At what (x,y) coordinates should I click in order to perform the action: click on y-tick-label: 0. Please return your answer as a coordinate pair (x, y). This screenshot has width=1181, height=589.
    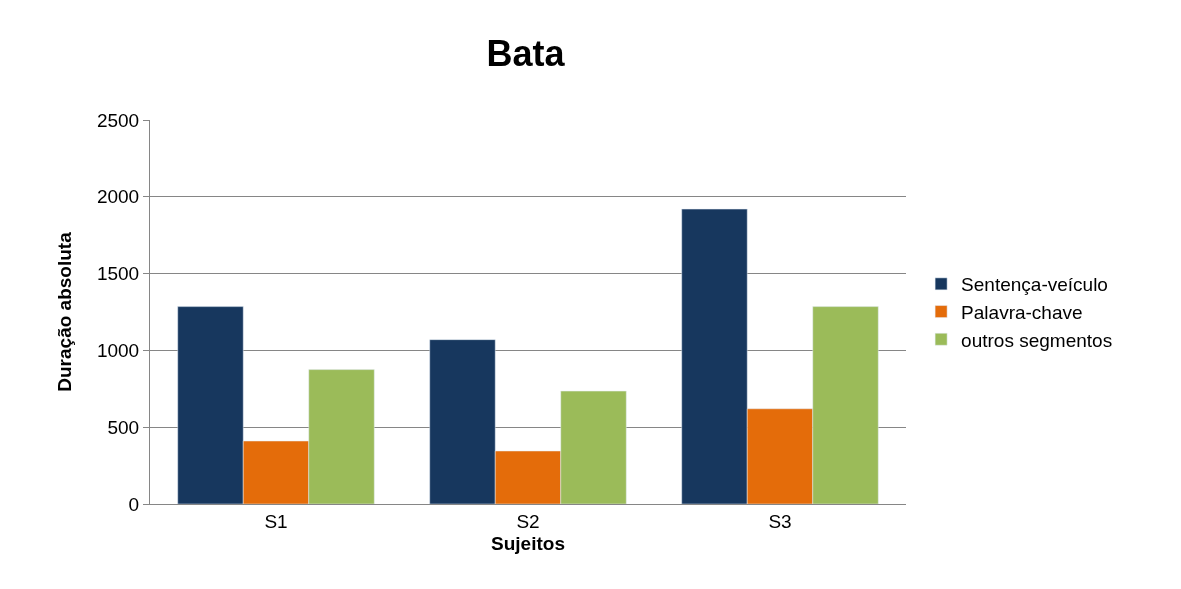
    Looking at the image, I should click on (134, 504).